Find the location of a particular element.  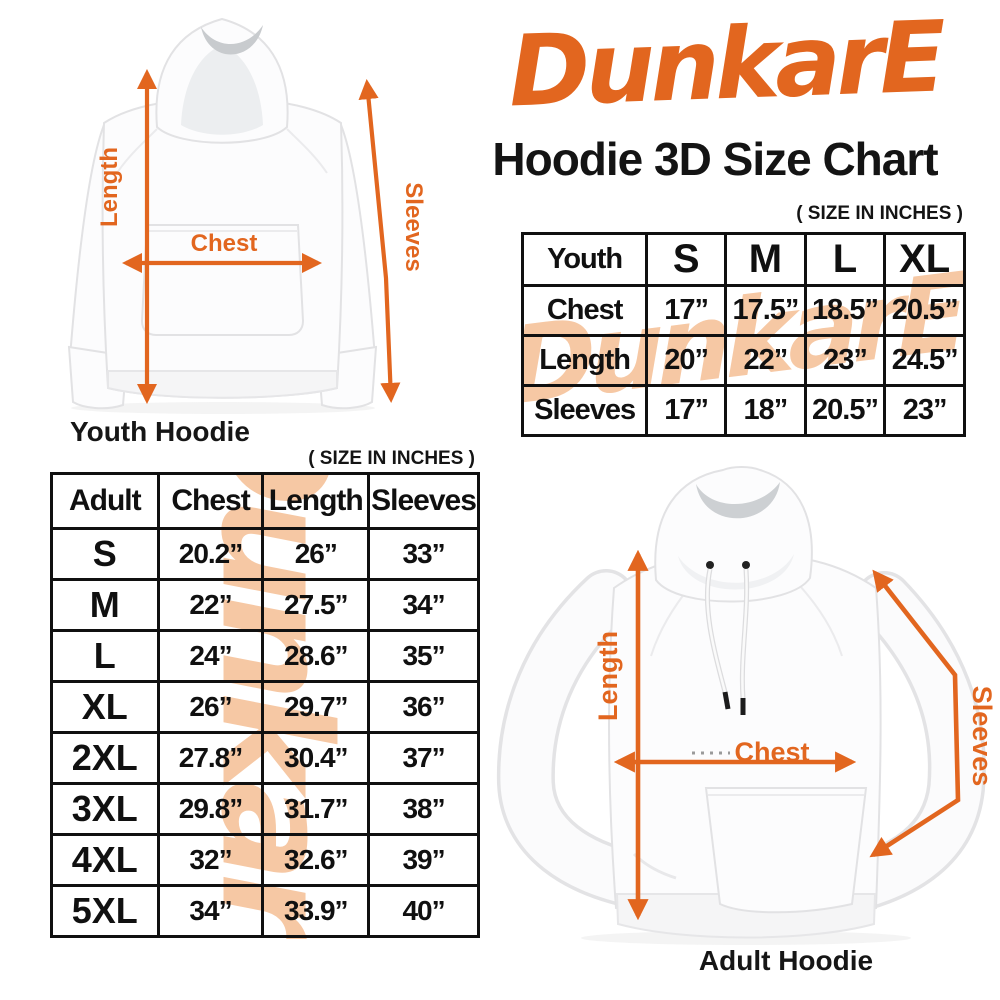

row-label: M is located at coordinates (105, 605).